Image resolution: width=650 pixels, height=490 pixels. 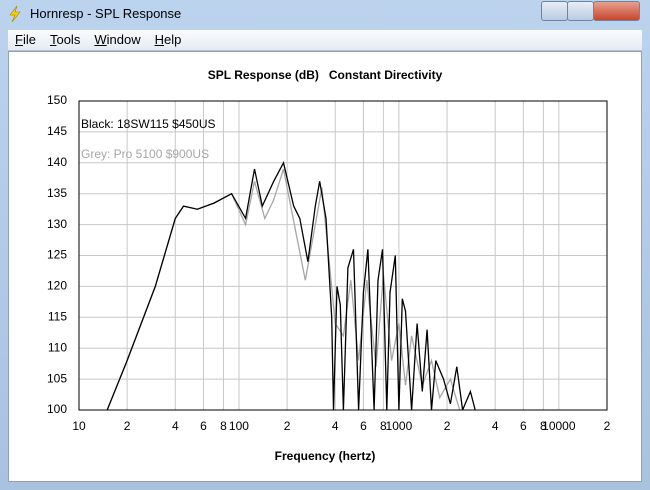 I want to click on y-tick-label: 125, so click(x=57, y=255).